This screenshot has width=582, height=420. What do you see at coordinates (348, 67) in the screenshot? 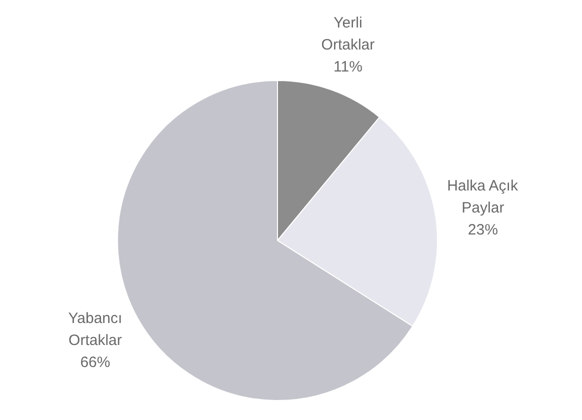
I see `data-label: 11%` at bounding box center [348, 67].